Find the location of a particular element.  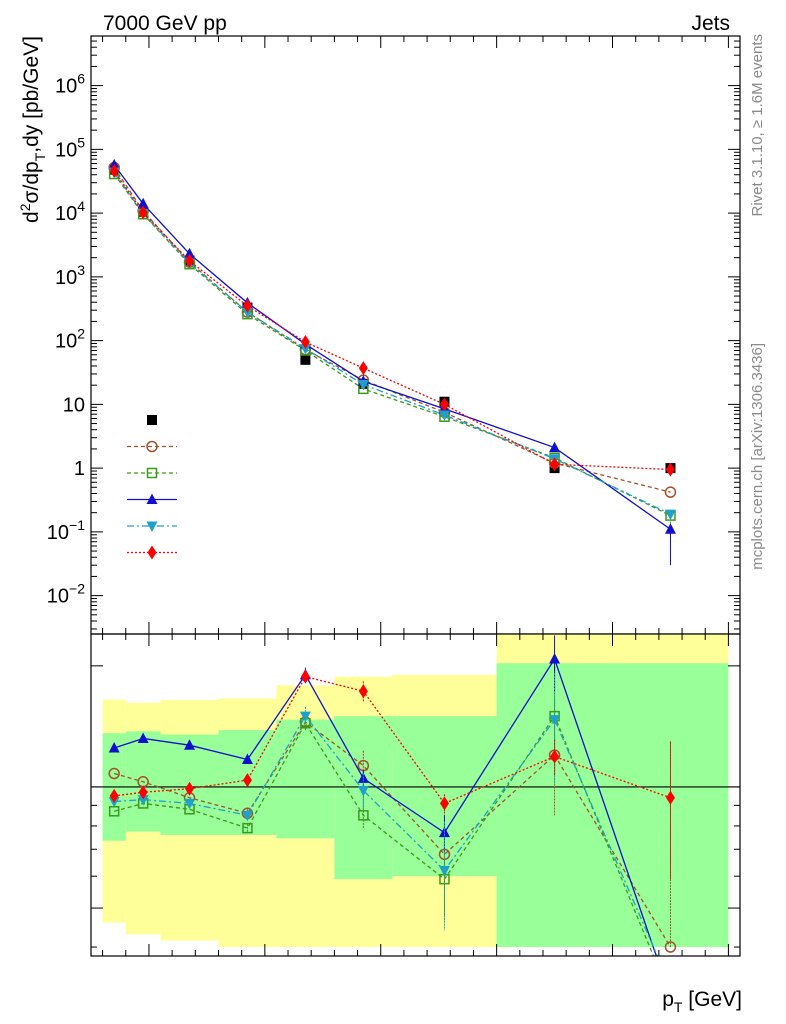

y-tick-label: 10⁻¹ is located at coordinates (66, 530).